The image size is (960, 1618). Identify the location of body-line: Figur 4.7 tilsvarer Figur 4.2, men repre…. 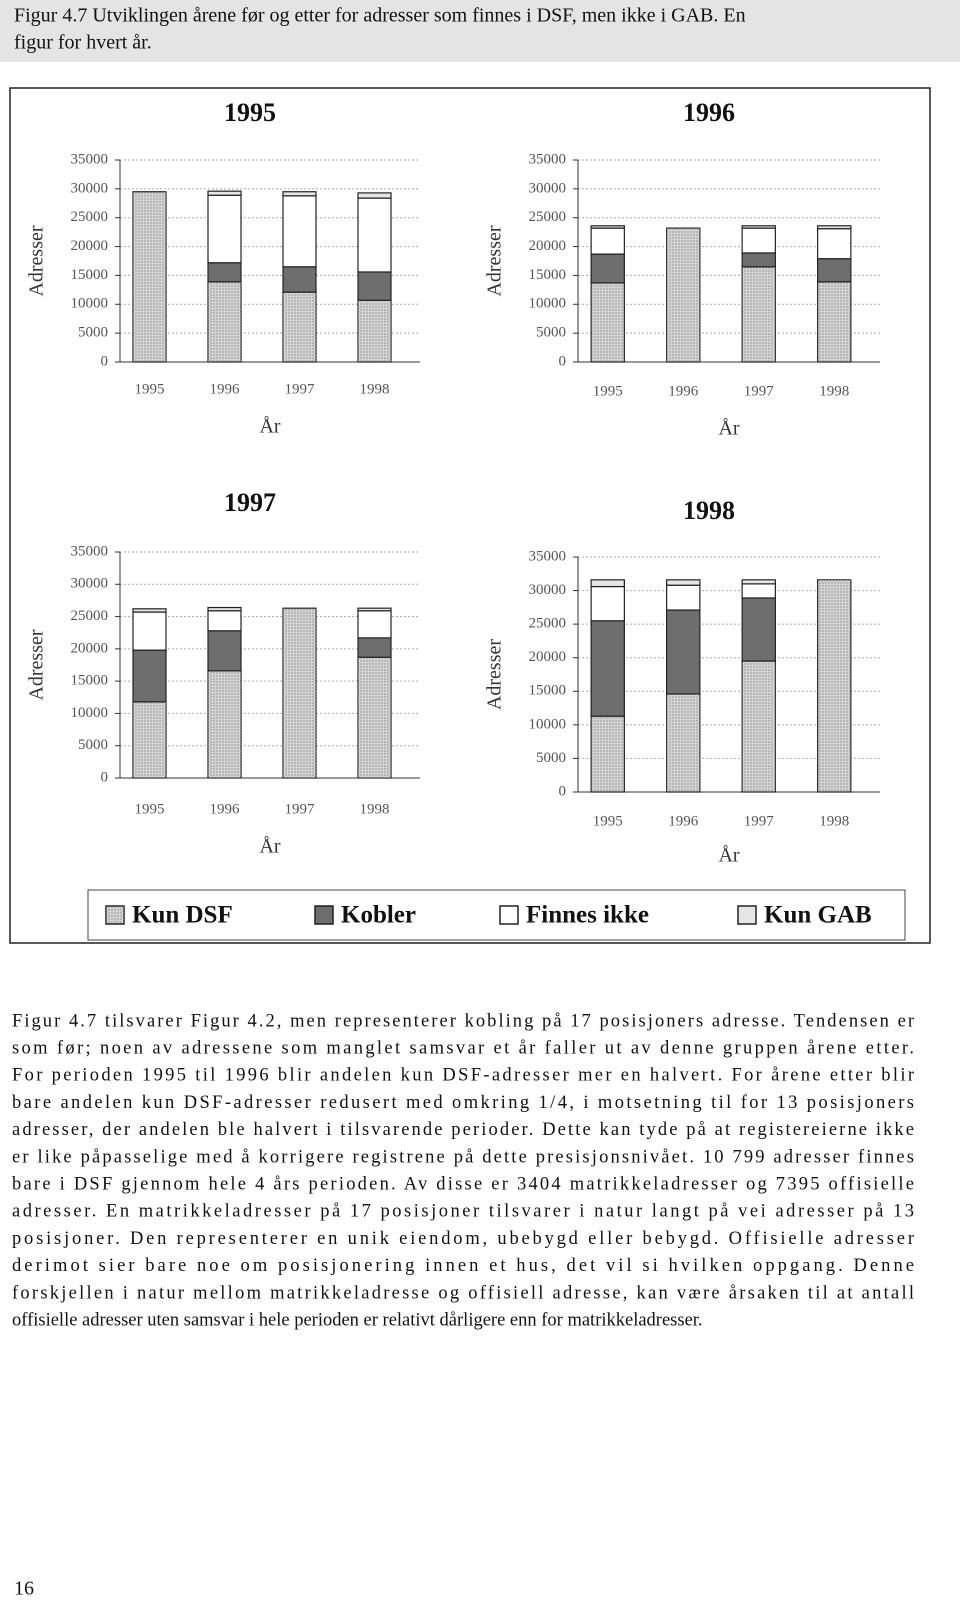
(463, 1021).